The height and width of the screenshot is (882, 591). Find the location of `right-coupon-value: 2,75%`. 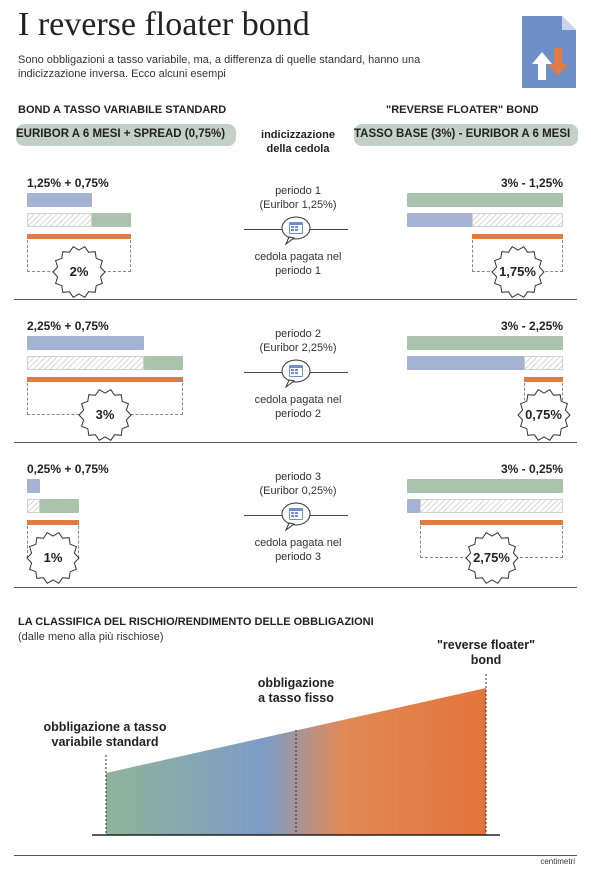

right-coupon-value: 2,75% is located at coordinates (491, 557).